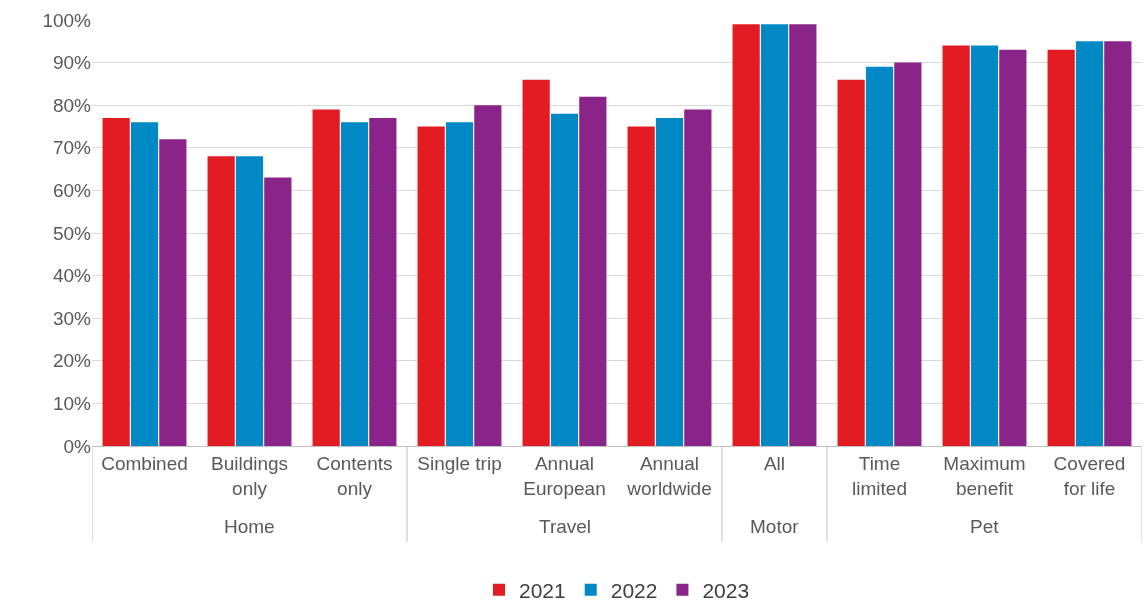 The width and height of the screenshot is (1146, 614). What do you see at coordinates (72, 63) in the screenshot?
I see `y-tick-label: 90%` at bounding box center [72, 63].